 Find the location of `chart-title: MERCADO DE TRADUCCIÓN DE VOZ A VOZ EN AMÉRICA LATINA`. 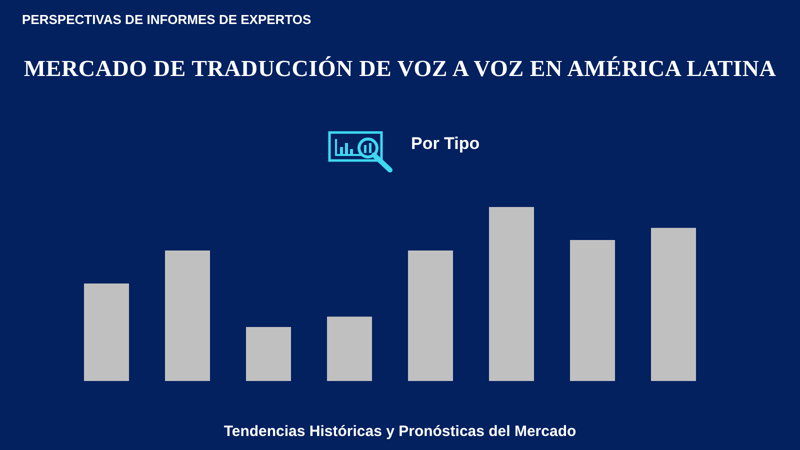

chart-title: MERCADO DE TRADUCCIÓN DE VOZ A VOZ EN AMÉRICA LATINA is located at coordinates (400, 69).